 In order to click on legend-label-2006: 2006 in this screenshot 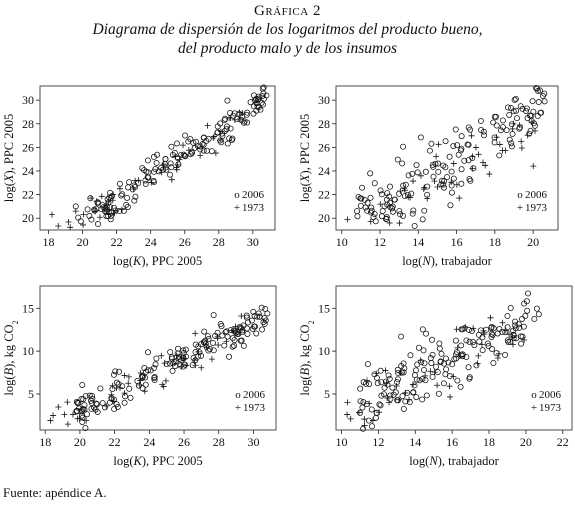, I will do `click(253, 195)`.